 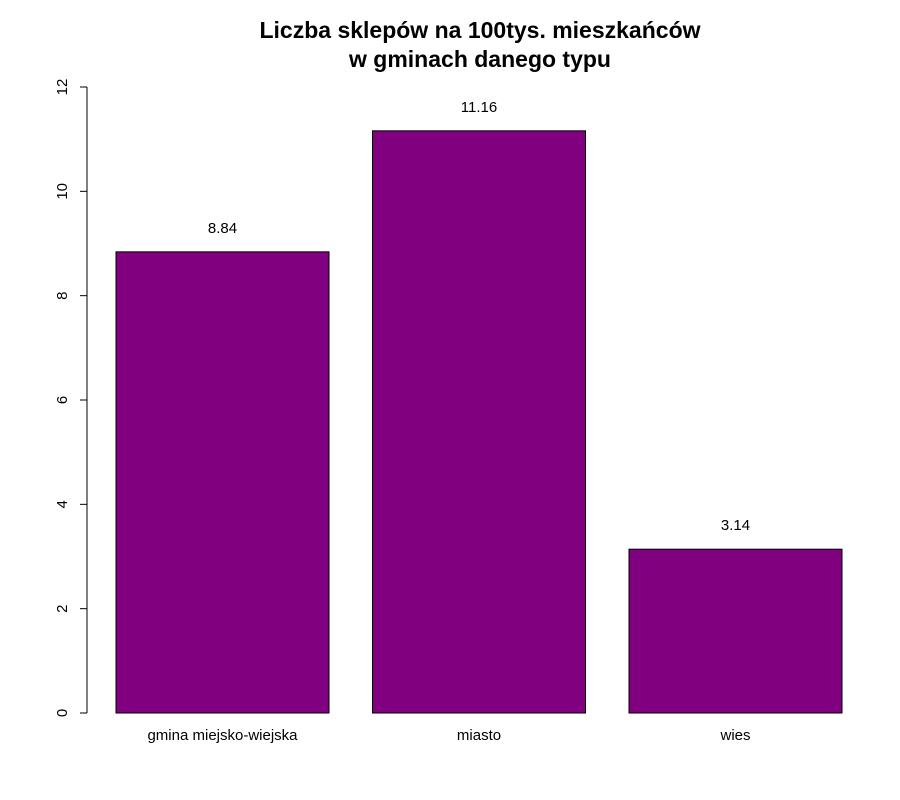 What do you see at coordinates (62, 608) in the screenshot?
I see `y-tick-label: 2` at bounding box center [62, 608].